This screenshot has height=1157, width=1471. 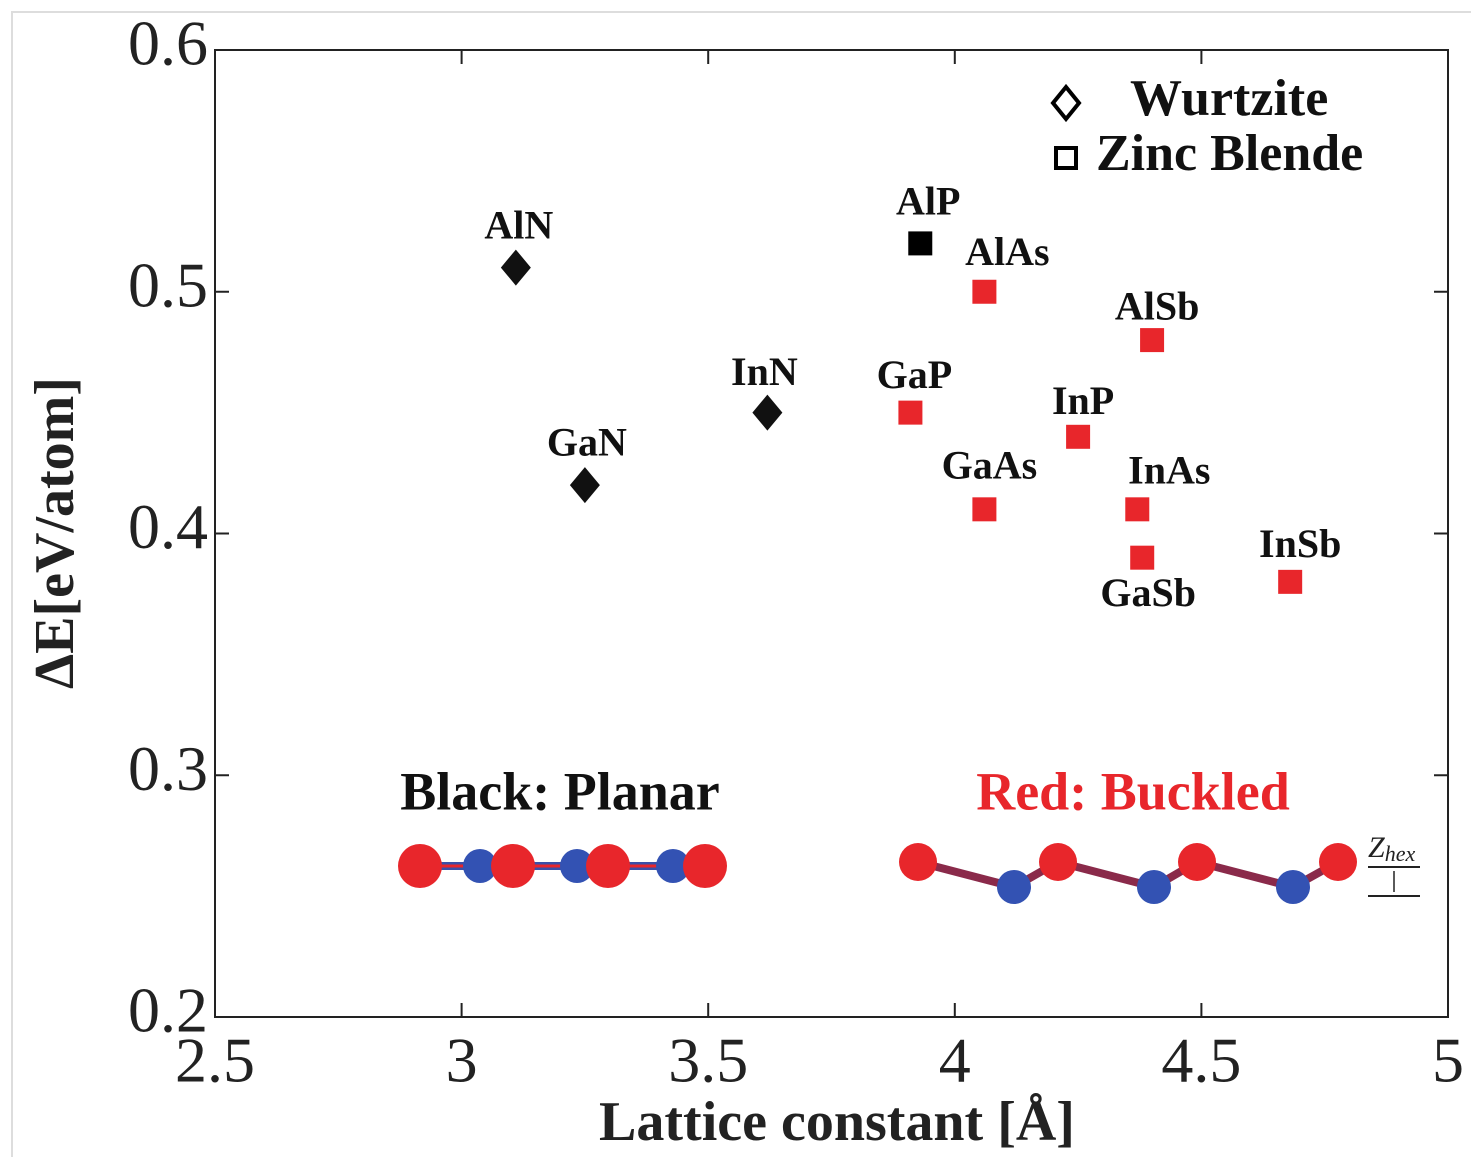 I want to click on point-label: InP, so click(x=1083, y=400).